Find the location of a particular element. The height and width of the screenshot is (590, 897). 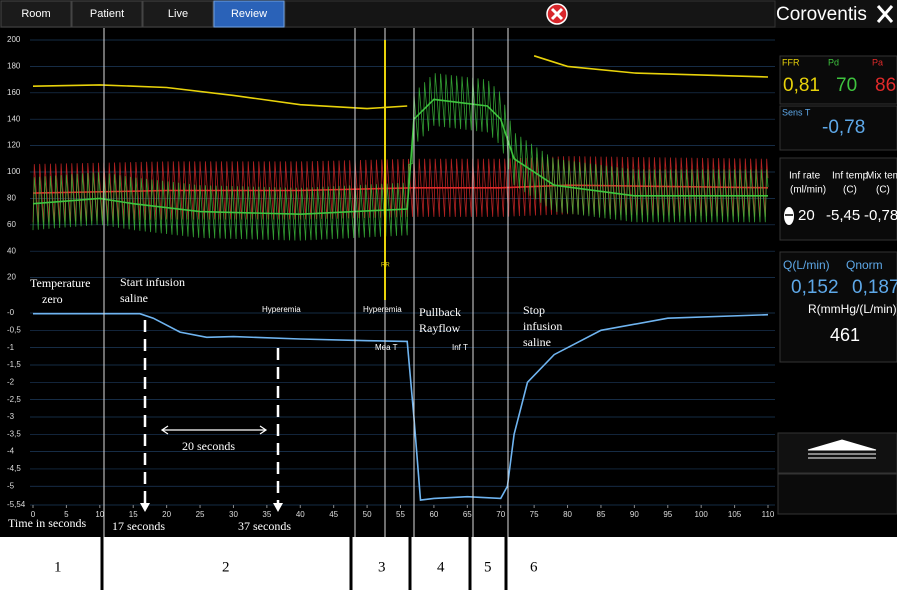

annotation: Pullback is located at coordinates (440, 312).